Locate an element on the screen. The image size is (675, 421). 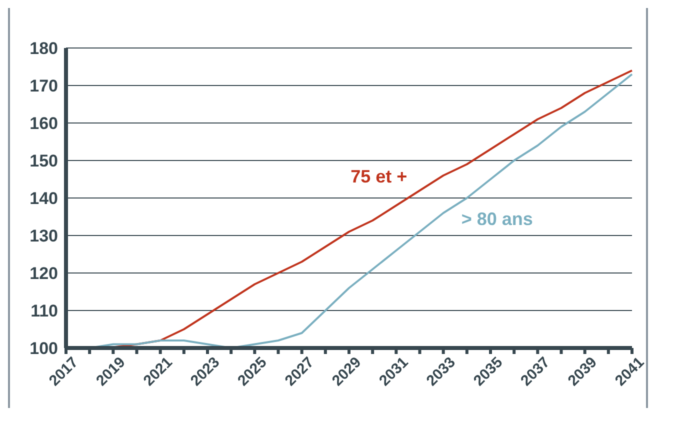
y-tick-label: 120 is located at coordinates (44, 274).